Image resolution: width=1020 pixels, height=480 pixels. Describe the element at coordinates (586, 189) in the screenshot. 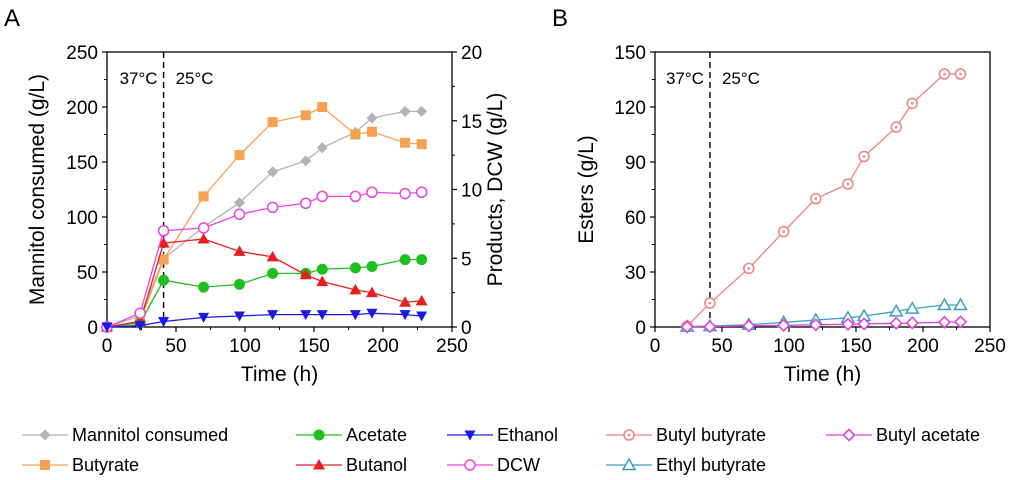

I see `y-axis-label: Esters (g/L)` at that location.